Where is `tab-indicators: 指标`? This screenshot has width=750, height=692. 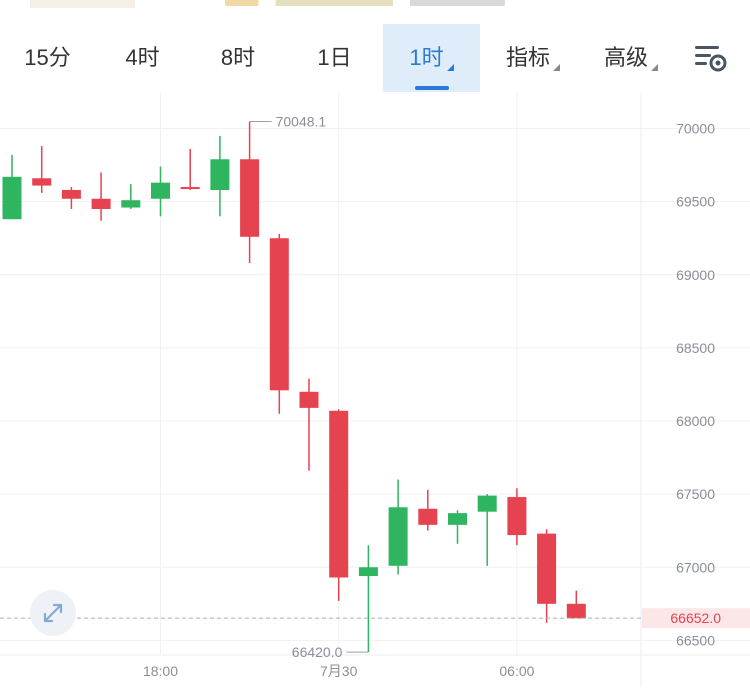
tab-indicators: 指标 is located at coordinates (533, 58).